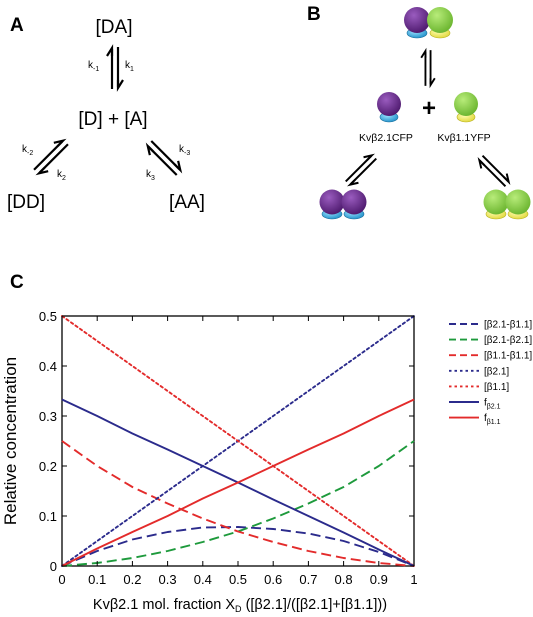  What do you see at coordinates (51, 157) in the screenshot?
I see `equilibrium-arrows-dd` at bounding box center [51, 157].